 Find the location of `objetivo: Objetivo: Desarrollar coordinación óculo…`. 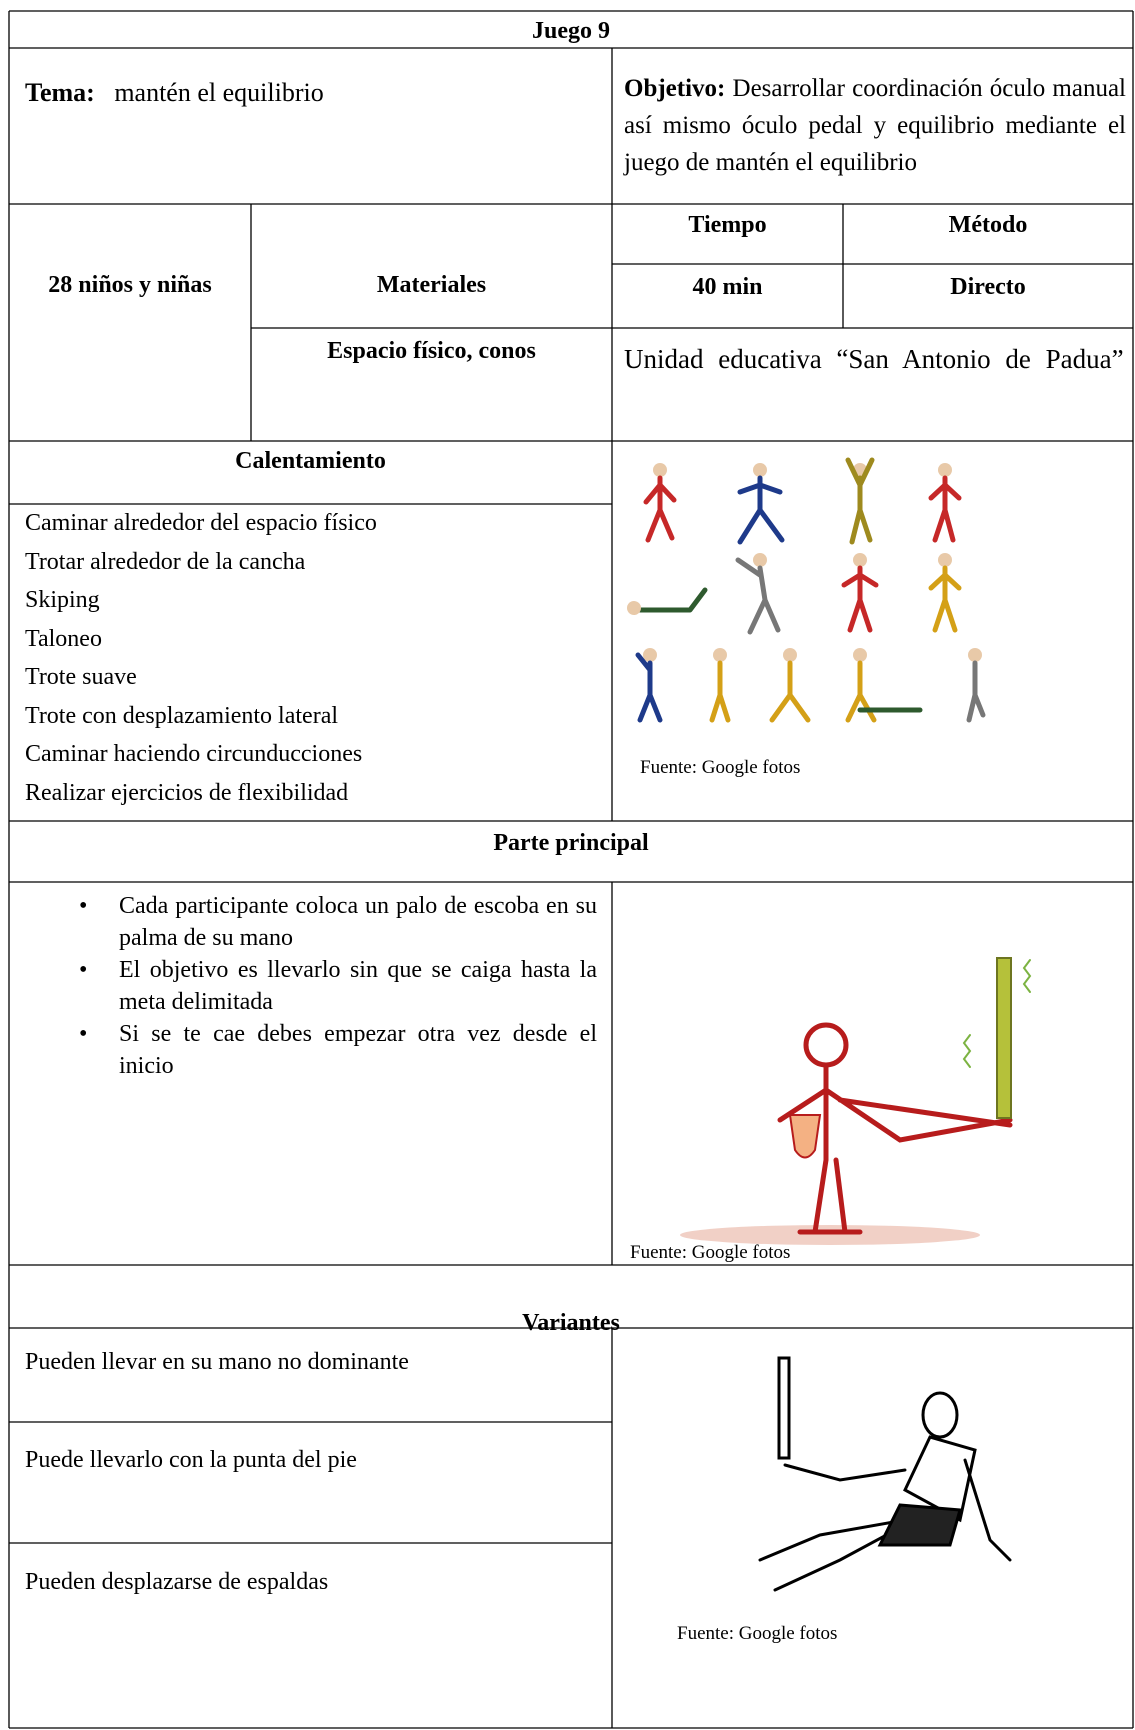

objetivo: Objetivo: Desarrollar coordinación óculo… is located at coordinates (875, 125).